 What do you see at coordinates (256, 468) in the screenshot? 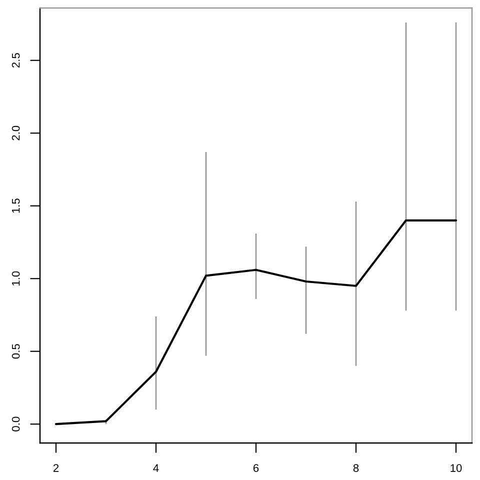
I see `x-tick-label: 6` at bounding box center [256, 468].